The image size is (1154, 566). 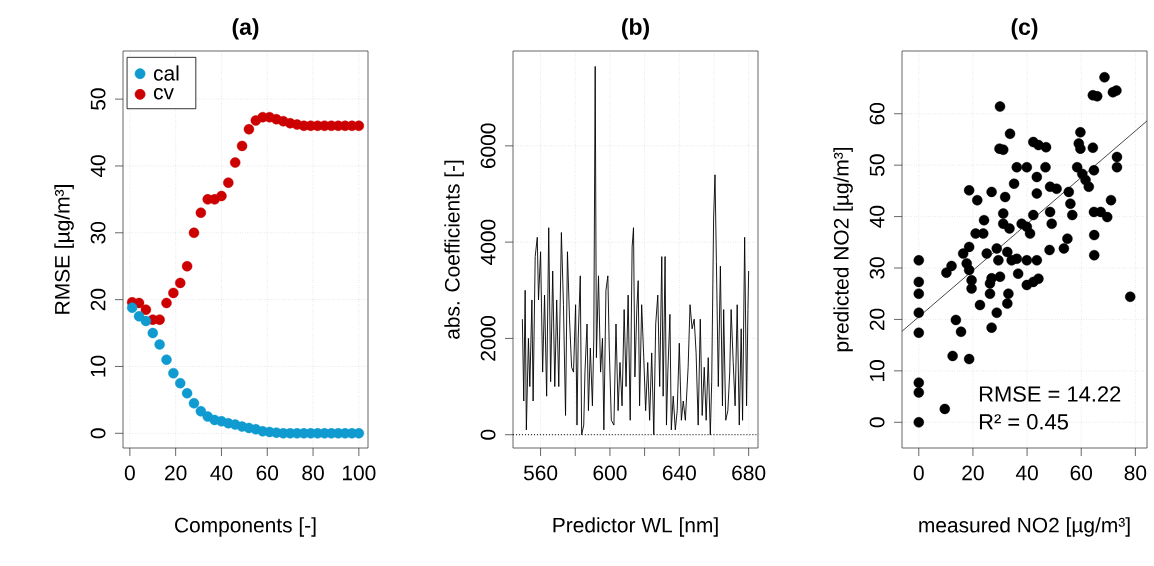 What do you see at coordinates (749, 473) in the screenshot?
I see `x-tick-label: 680` at bounding box center [749, 473].